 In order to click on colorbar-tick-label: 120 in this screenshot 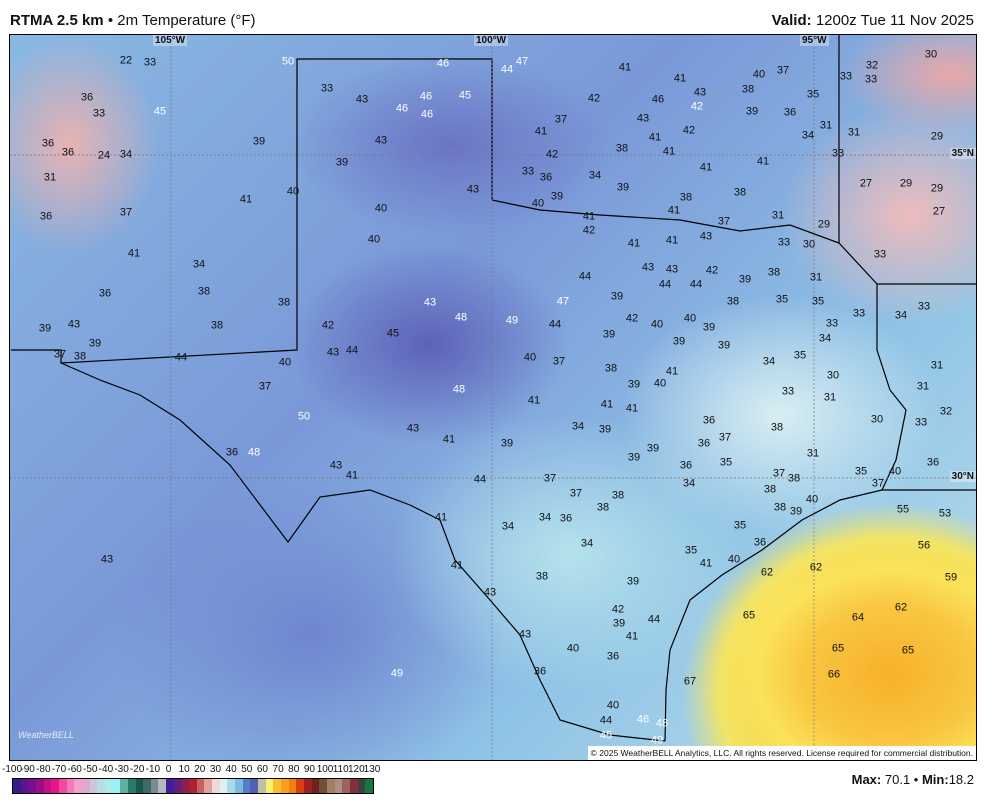, I will do `click(356, 769)`.